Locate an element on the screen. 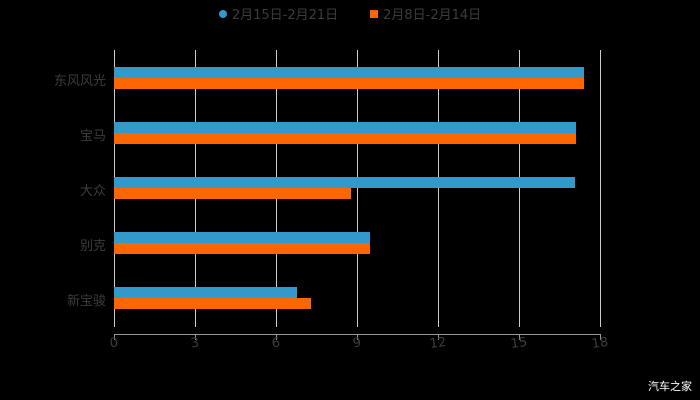 Image resolution: width=700 pixels, height=400 pixels. x-tick-label: 3 is located at coordinates (195, 343).